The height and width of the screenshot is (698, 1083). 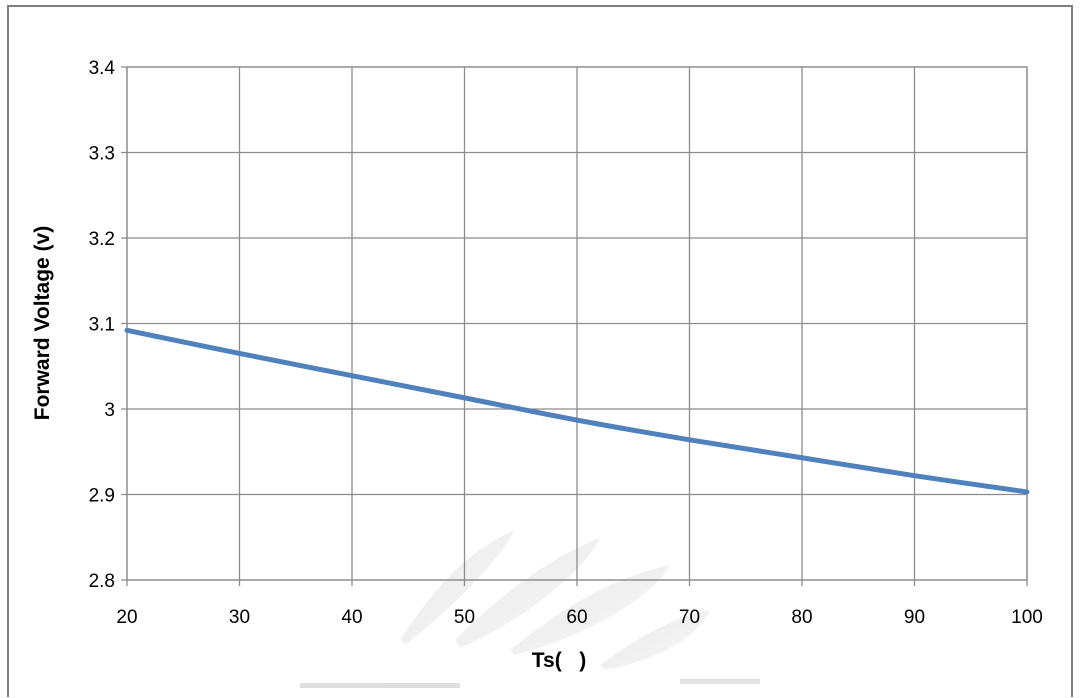 I want to click on y-tick-label: 3, so click(x=109, y=410).